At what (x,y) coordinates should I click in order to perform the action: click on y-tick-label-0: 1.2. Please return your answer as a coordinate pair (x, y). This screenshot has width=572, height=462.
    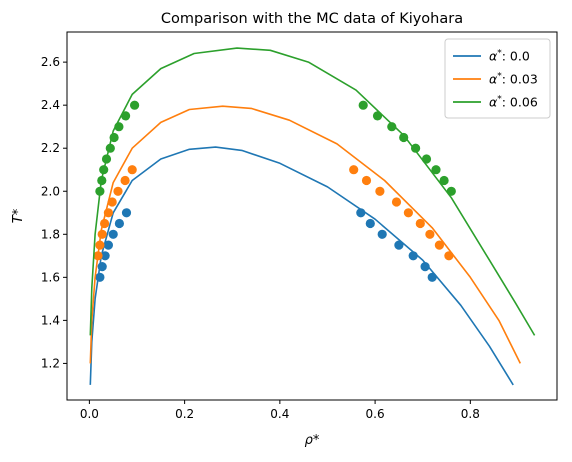
    Looking at the image, I should click on (50, 363).